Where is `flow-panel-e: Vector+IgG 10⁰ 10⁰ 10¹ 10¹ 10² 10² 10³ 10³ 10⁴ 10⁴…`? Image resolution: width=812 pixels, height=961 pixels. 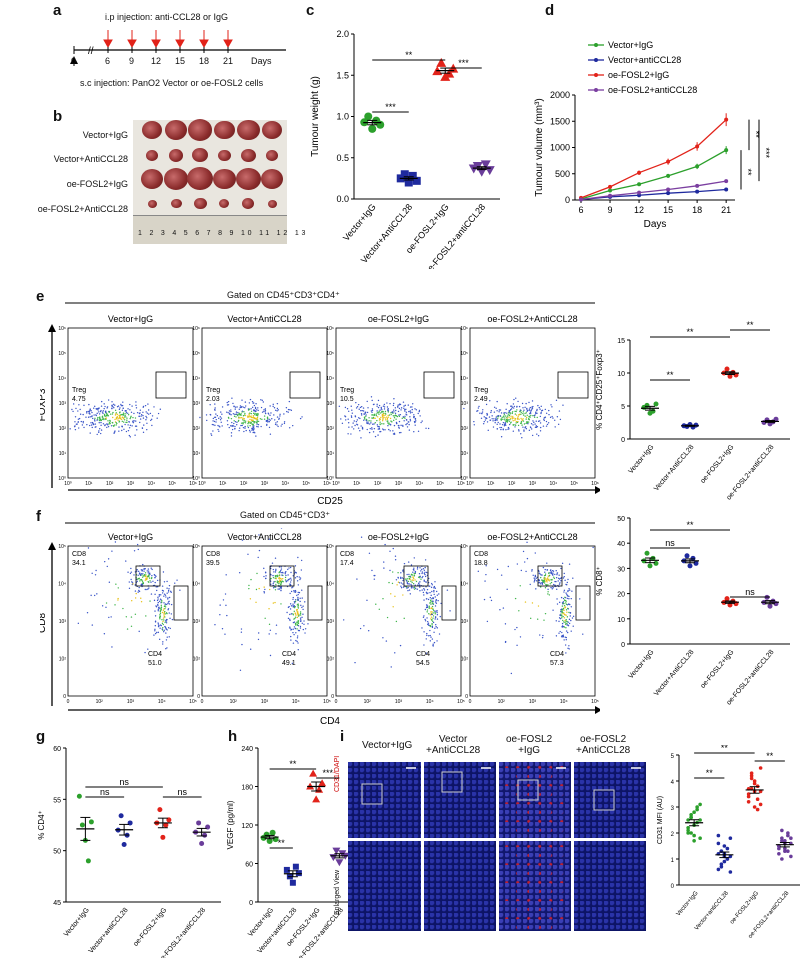 flow-panel-e: Vector+IgG 10⁰ 10⁰ 10¹ 10¹ 10² 10² 10³ 10³ 10⁴ 10⁴… is located at coordinates (319, 408).